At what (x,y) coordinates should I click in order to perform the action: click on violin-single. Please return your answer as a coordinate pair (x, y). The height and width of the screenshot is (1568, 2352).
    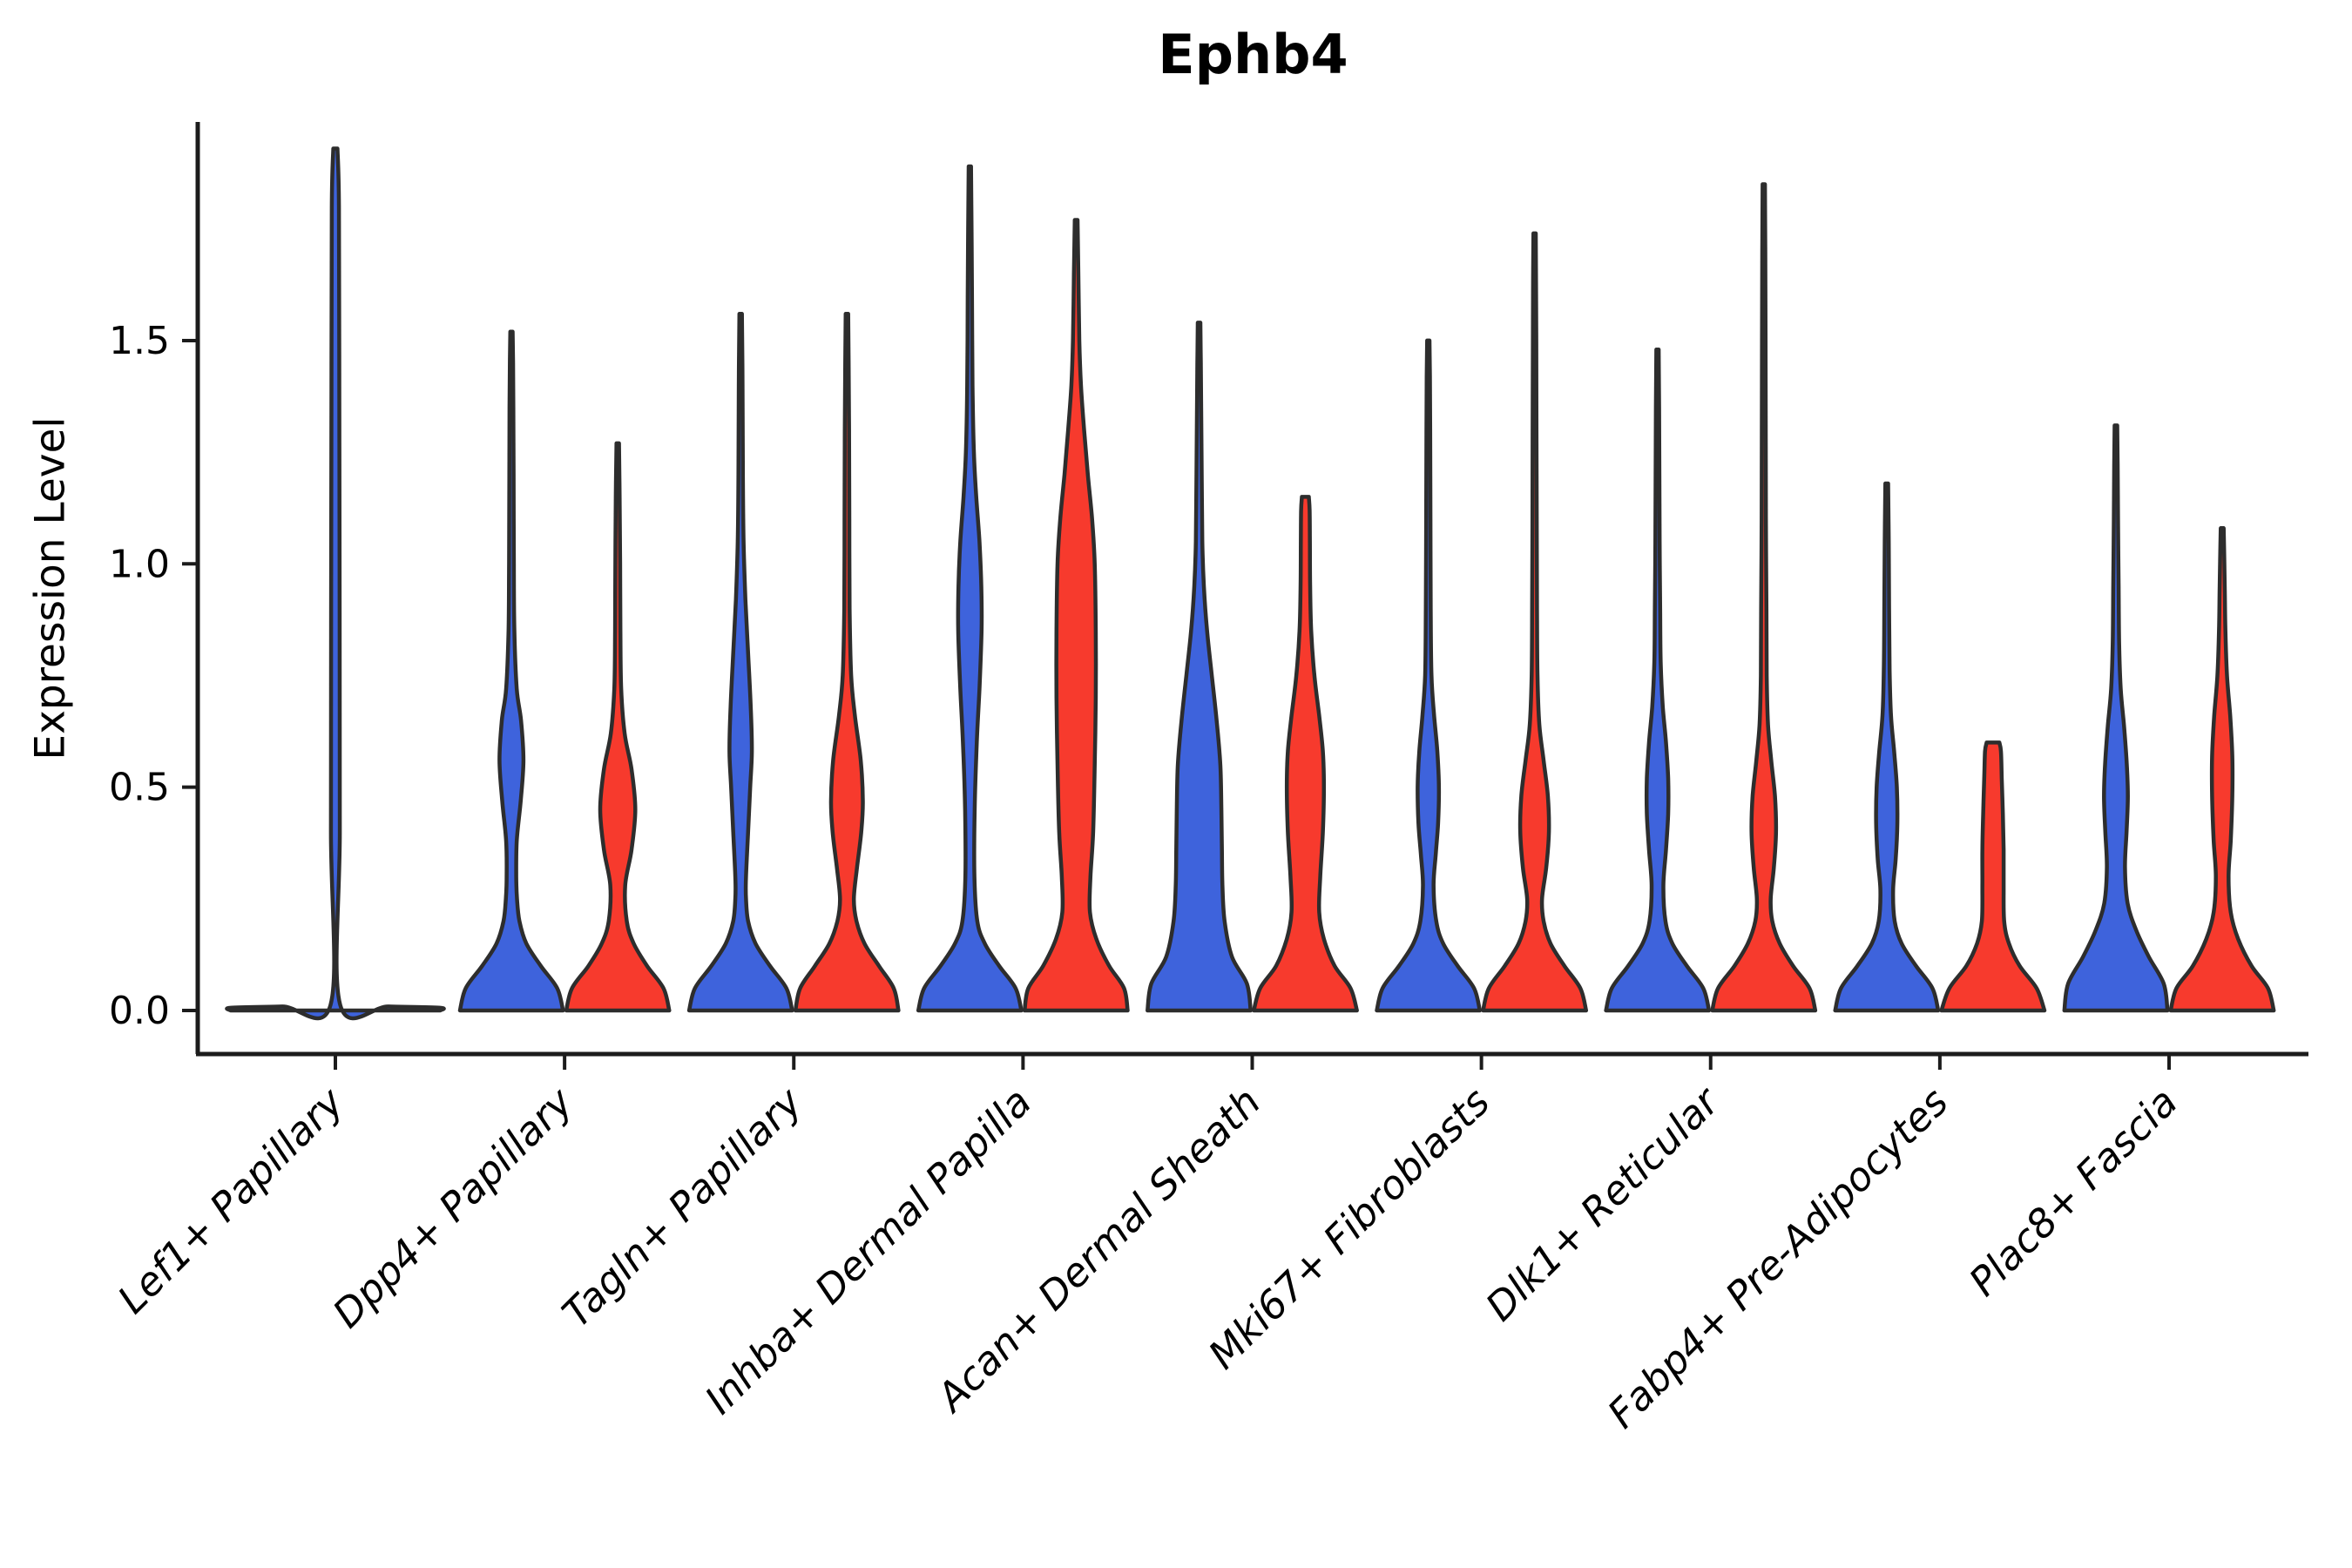
    Looking at the image, I should click on (335, 583).